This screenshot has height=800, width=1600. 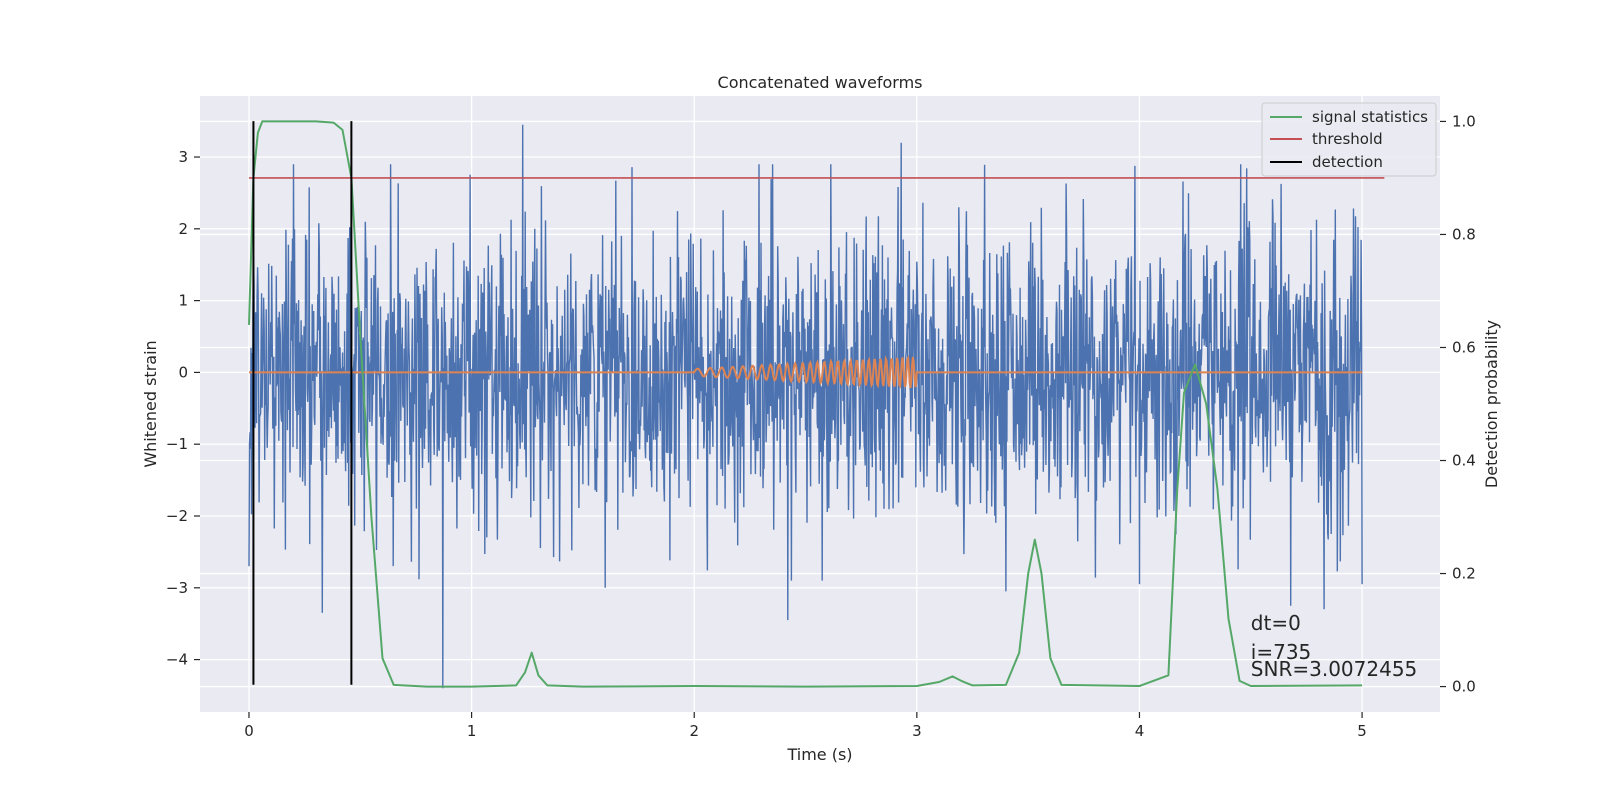 What do you see at coordinates (1281, 652) in the screenshot?
I see `annotation-index: i=735` at bounding box center [1281, 652].